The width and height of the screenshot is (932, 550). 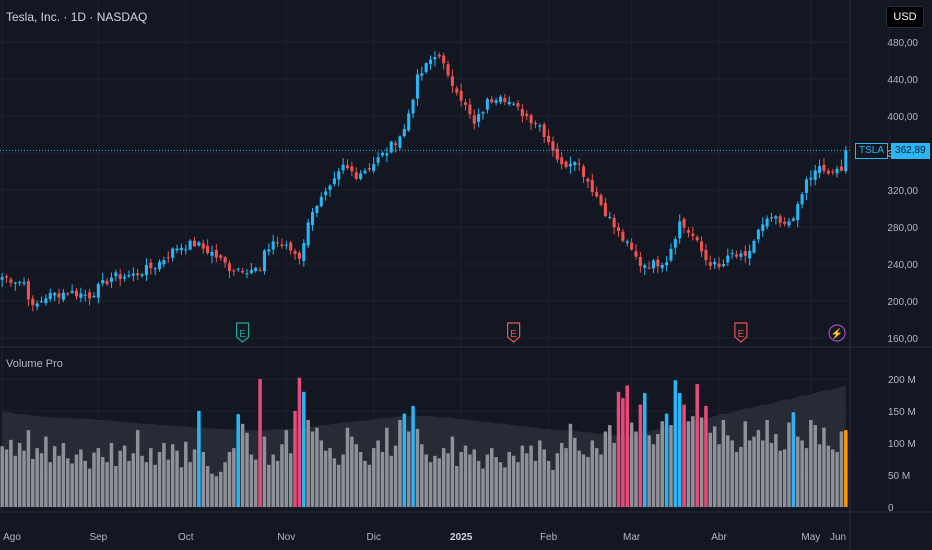 What do you see at coordinates (838, 537) in the screenshot?
I see `time-tick-label: Jun` at bounding box center [838, 537].